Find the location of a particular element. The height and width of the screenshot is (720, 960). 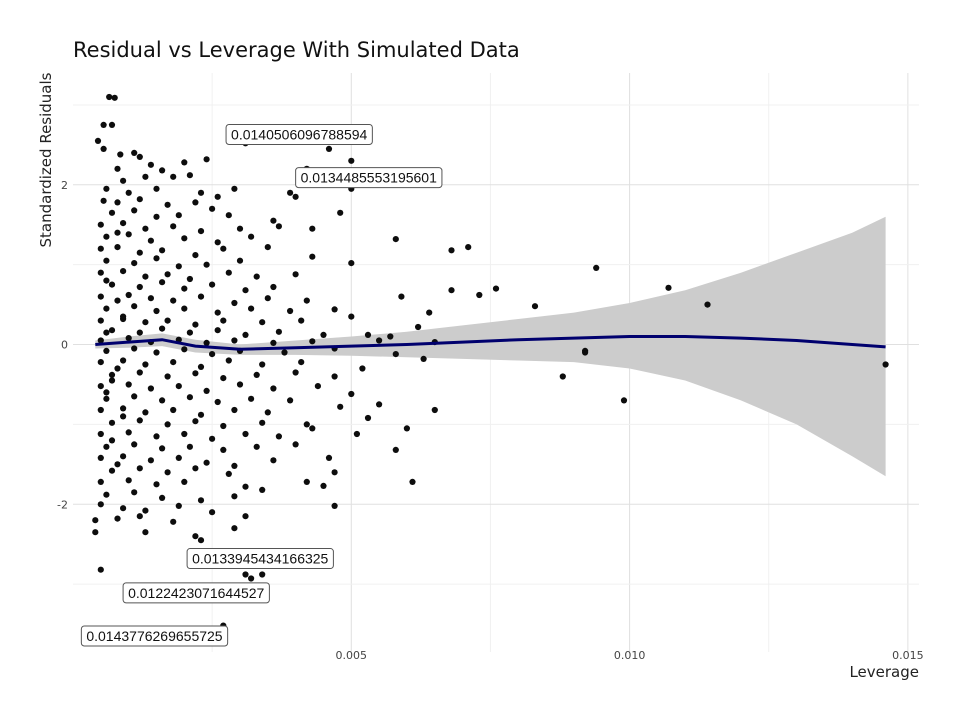

point-label-text: 0.0134485553195601 is located at coordinates (369, 178).